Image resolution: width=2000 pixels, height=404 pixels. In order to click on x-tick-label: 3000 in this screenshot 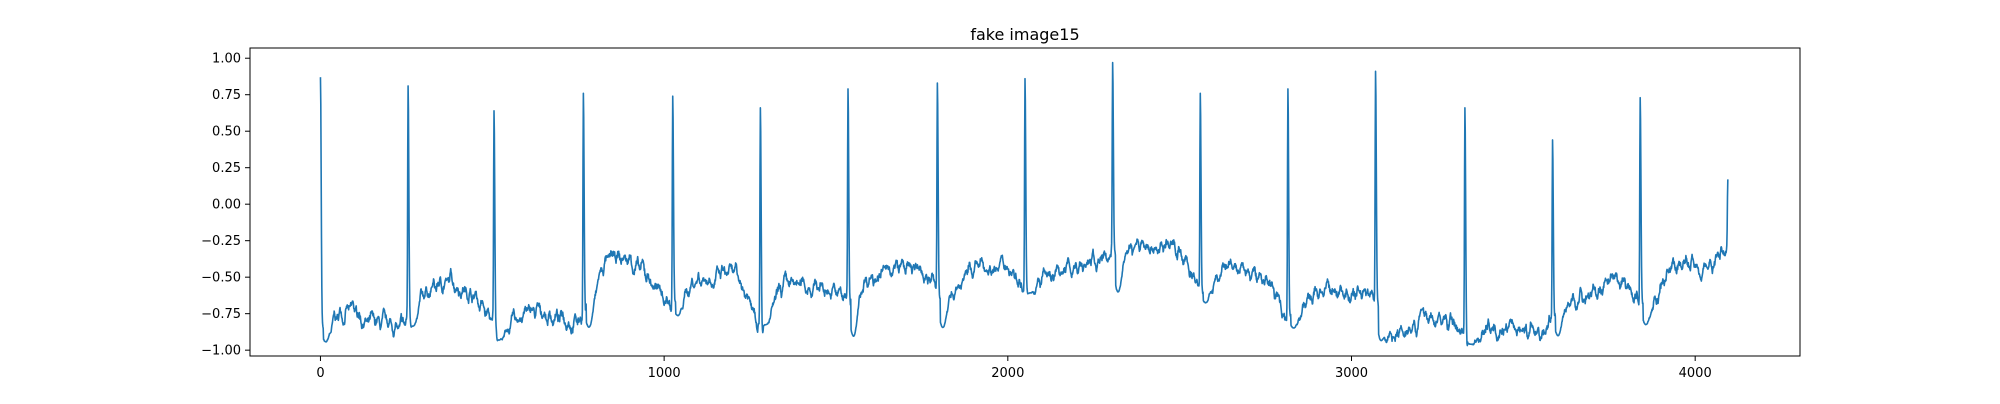, I will do `click(1351, 373)`.